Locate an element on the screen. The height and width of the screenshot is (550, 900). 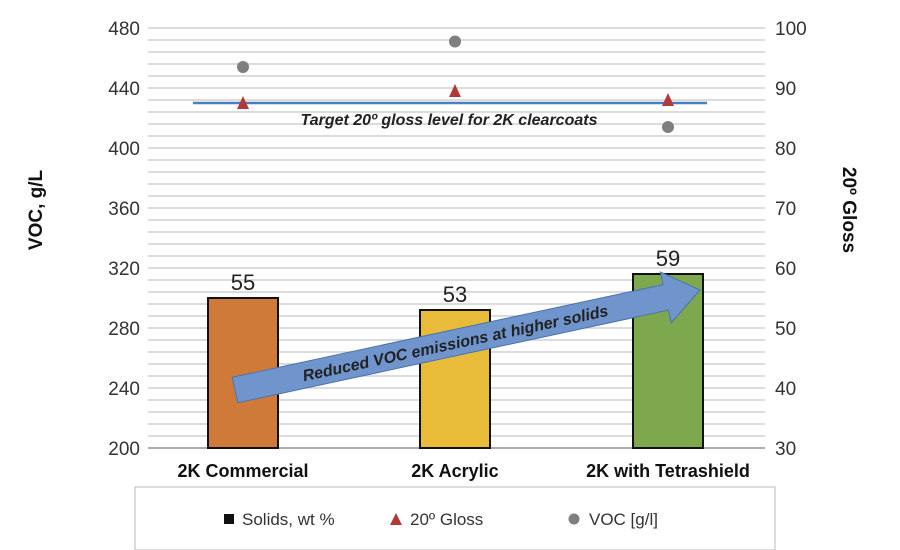
scatter-points is located at coordinates (455, 84).